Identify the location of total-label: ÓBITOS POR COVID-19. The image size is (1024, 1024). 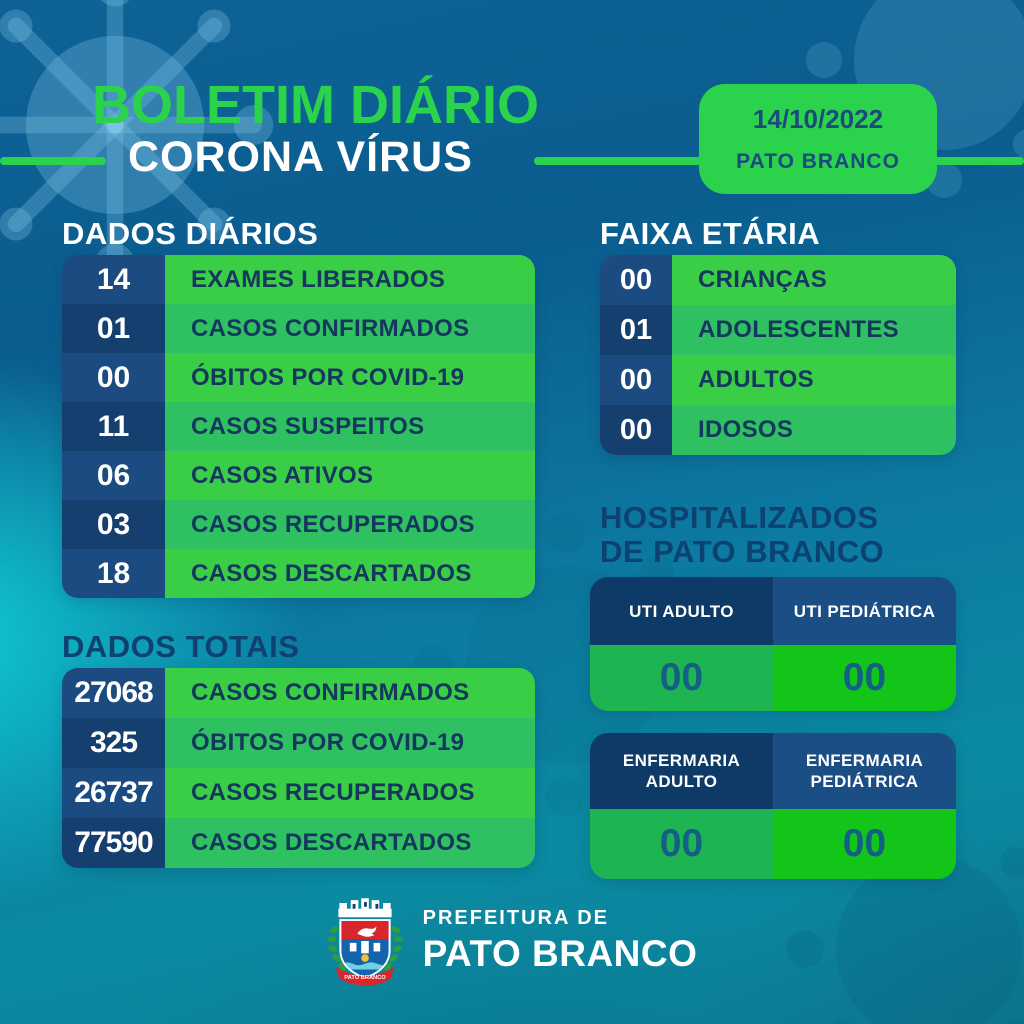
(350, 743).